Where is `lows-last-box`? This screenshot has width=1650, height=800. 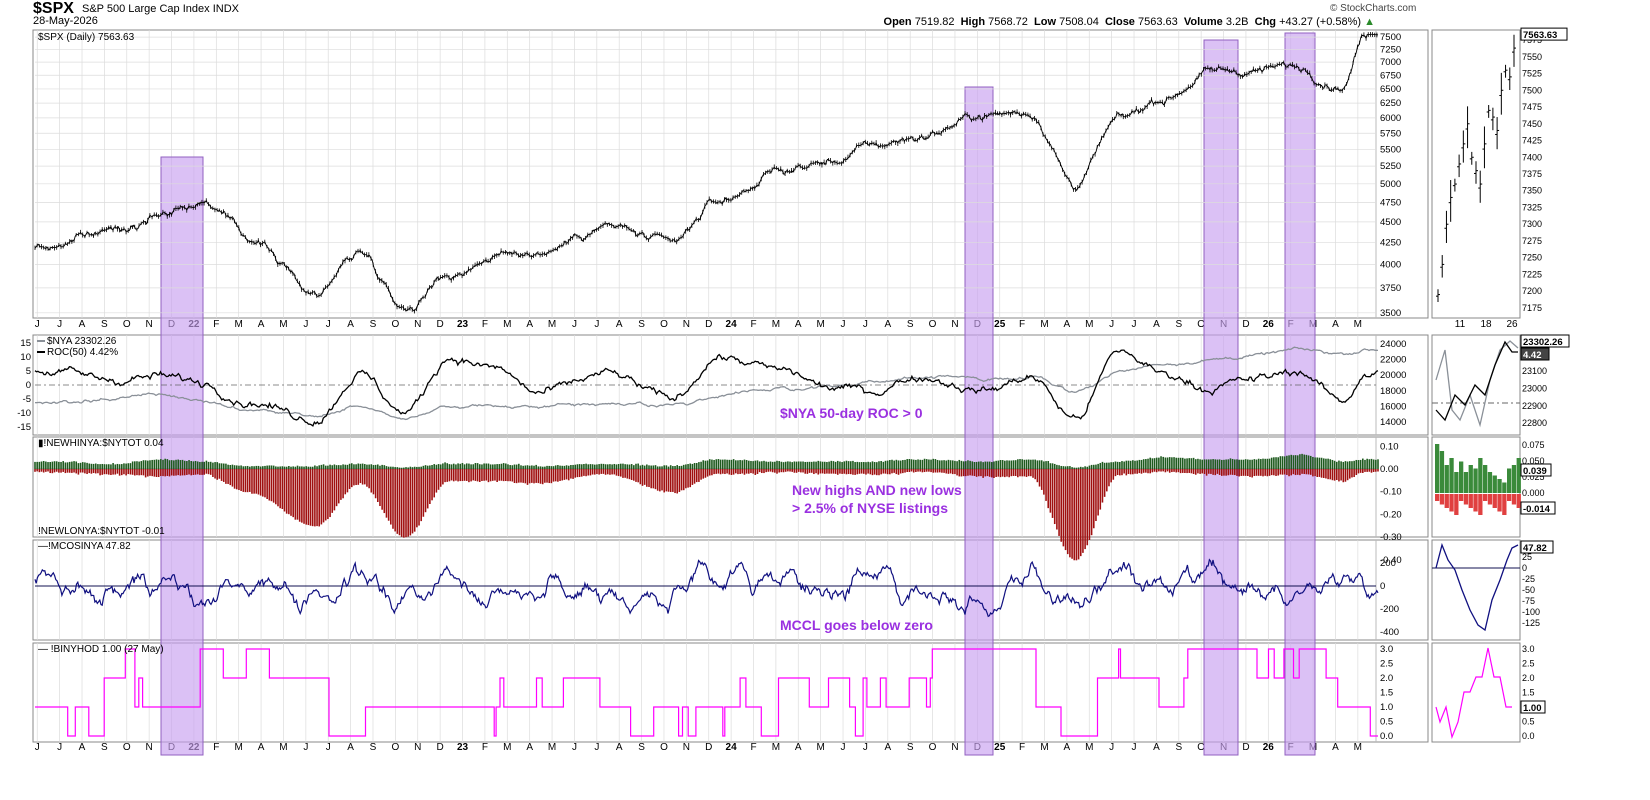
lows-last-box is located at coordinates (1538, 508).